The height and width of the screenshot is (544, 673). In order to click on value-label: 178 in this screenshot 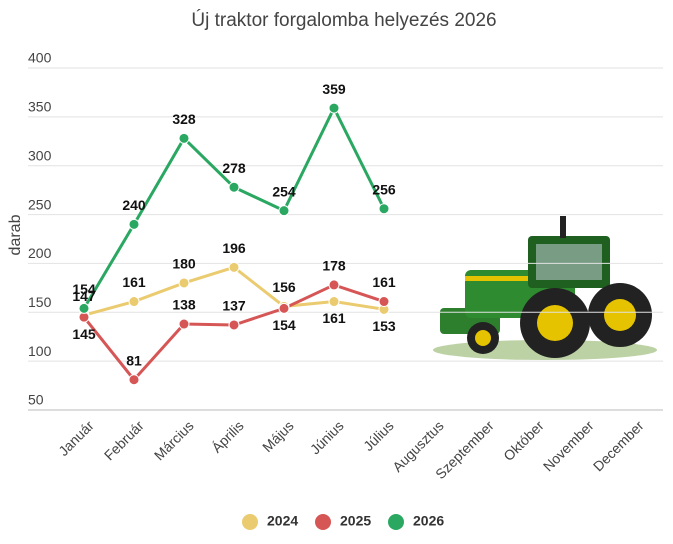, I will do `click(334, 266)`.